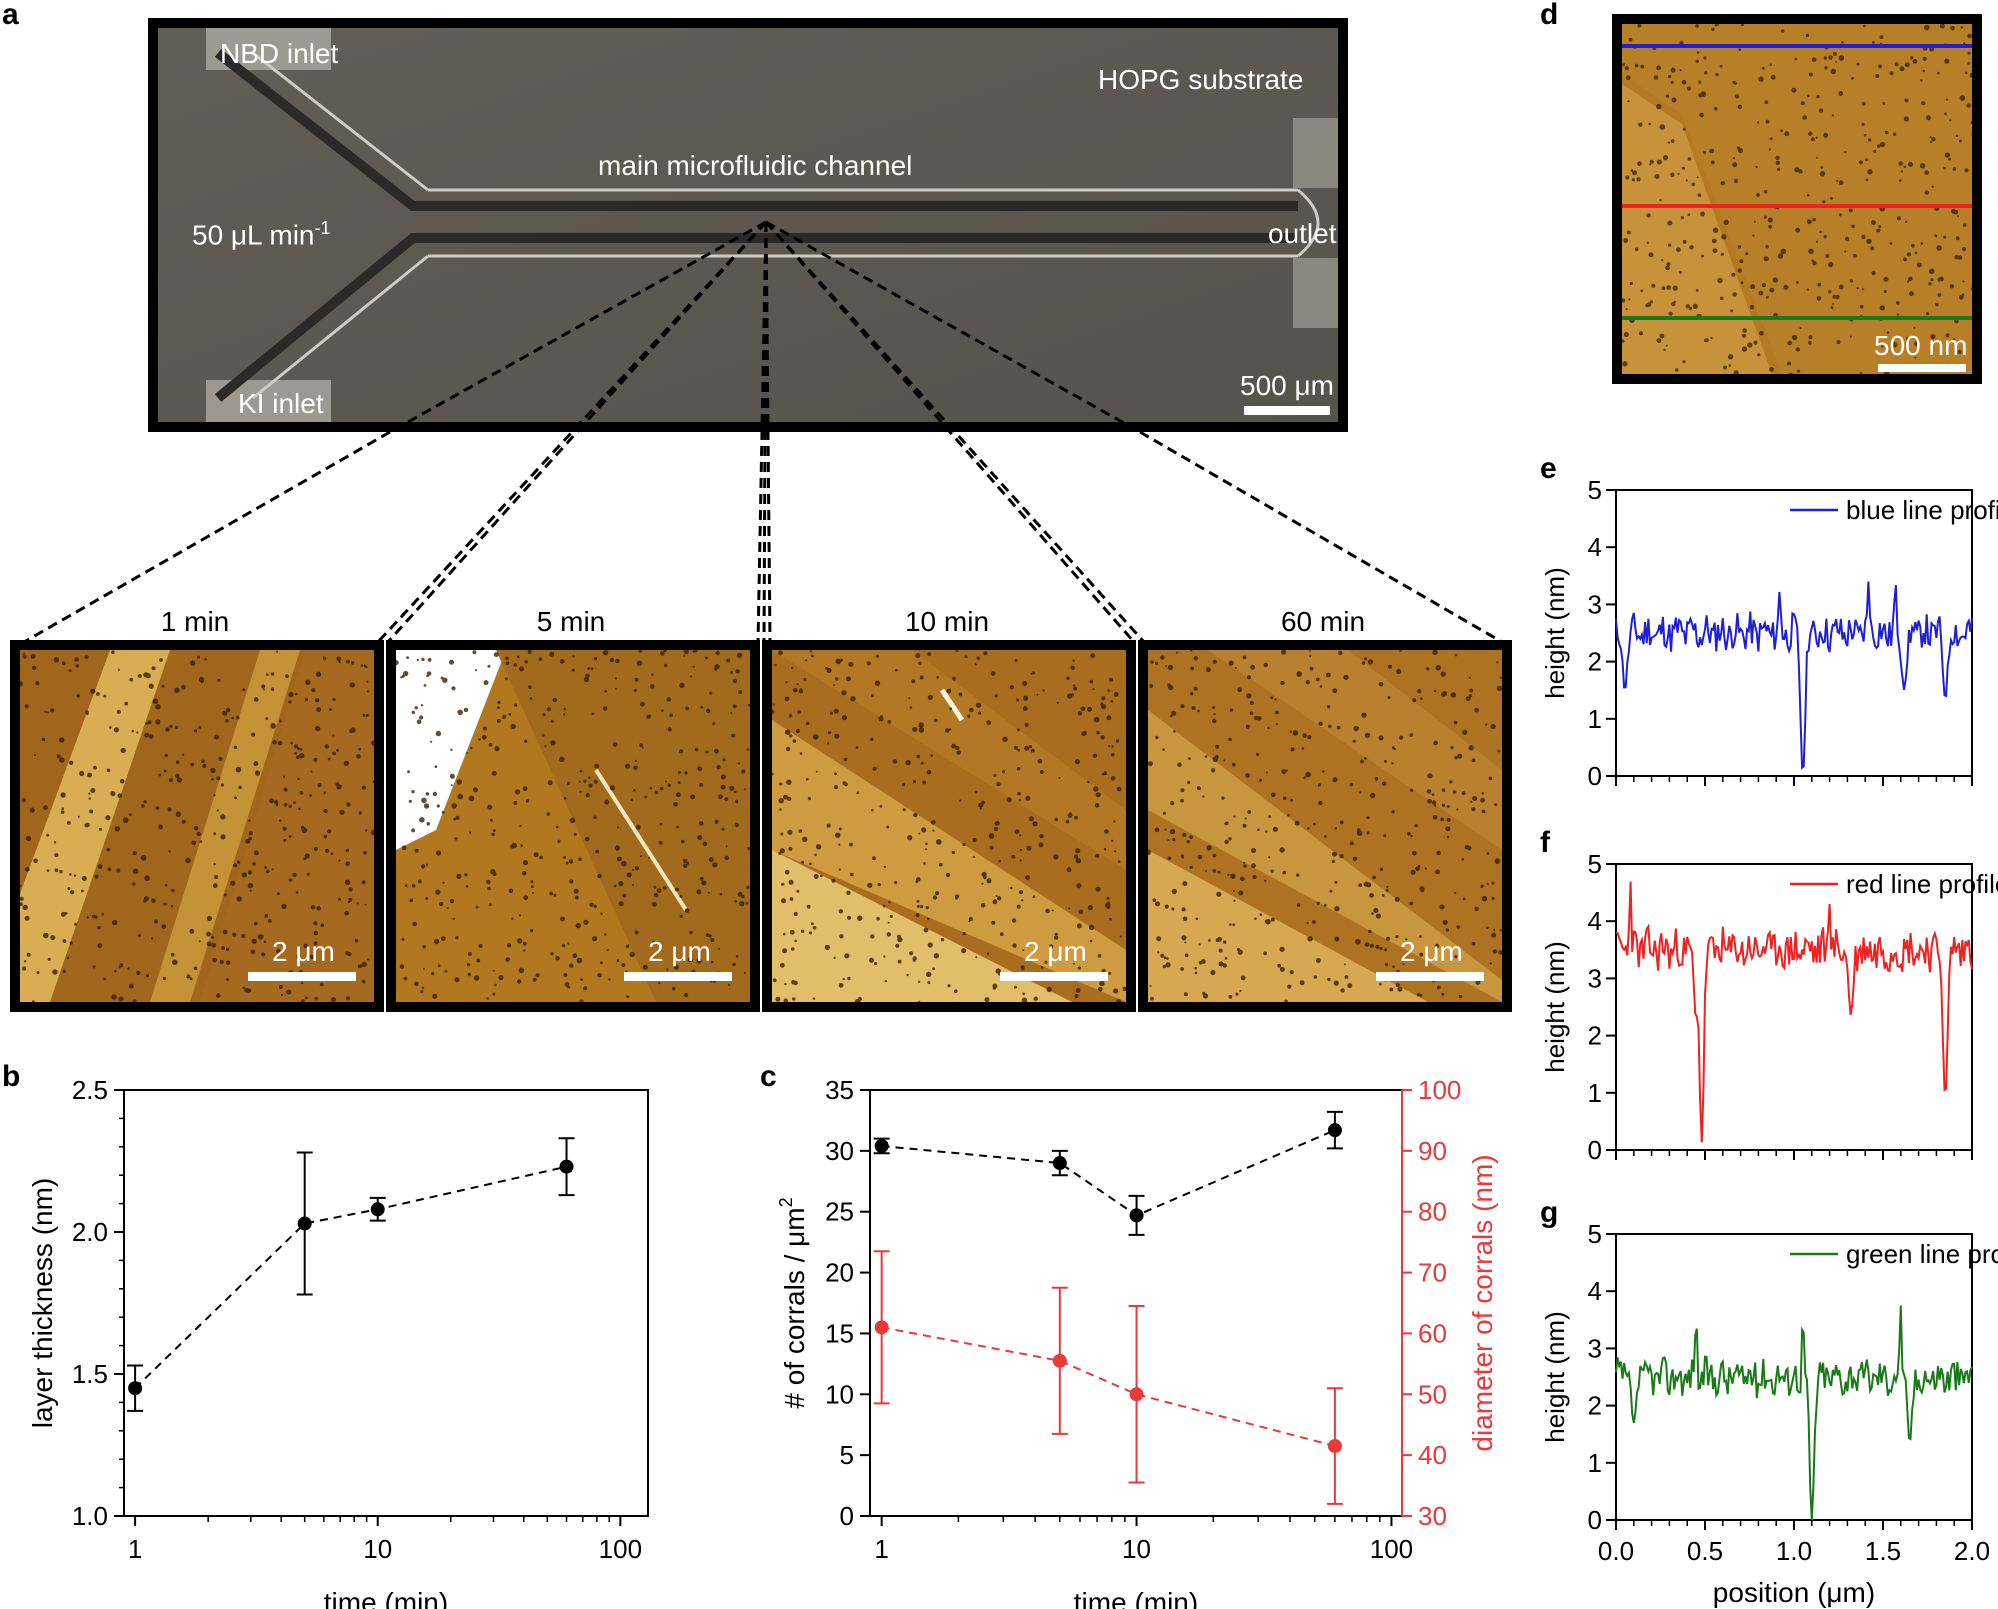  I want to click on y2-tick-label: 60, so click(1432, 1333).